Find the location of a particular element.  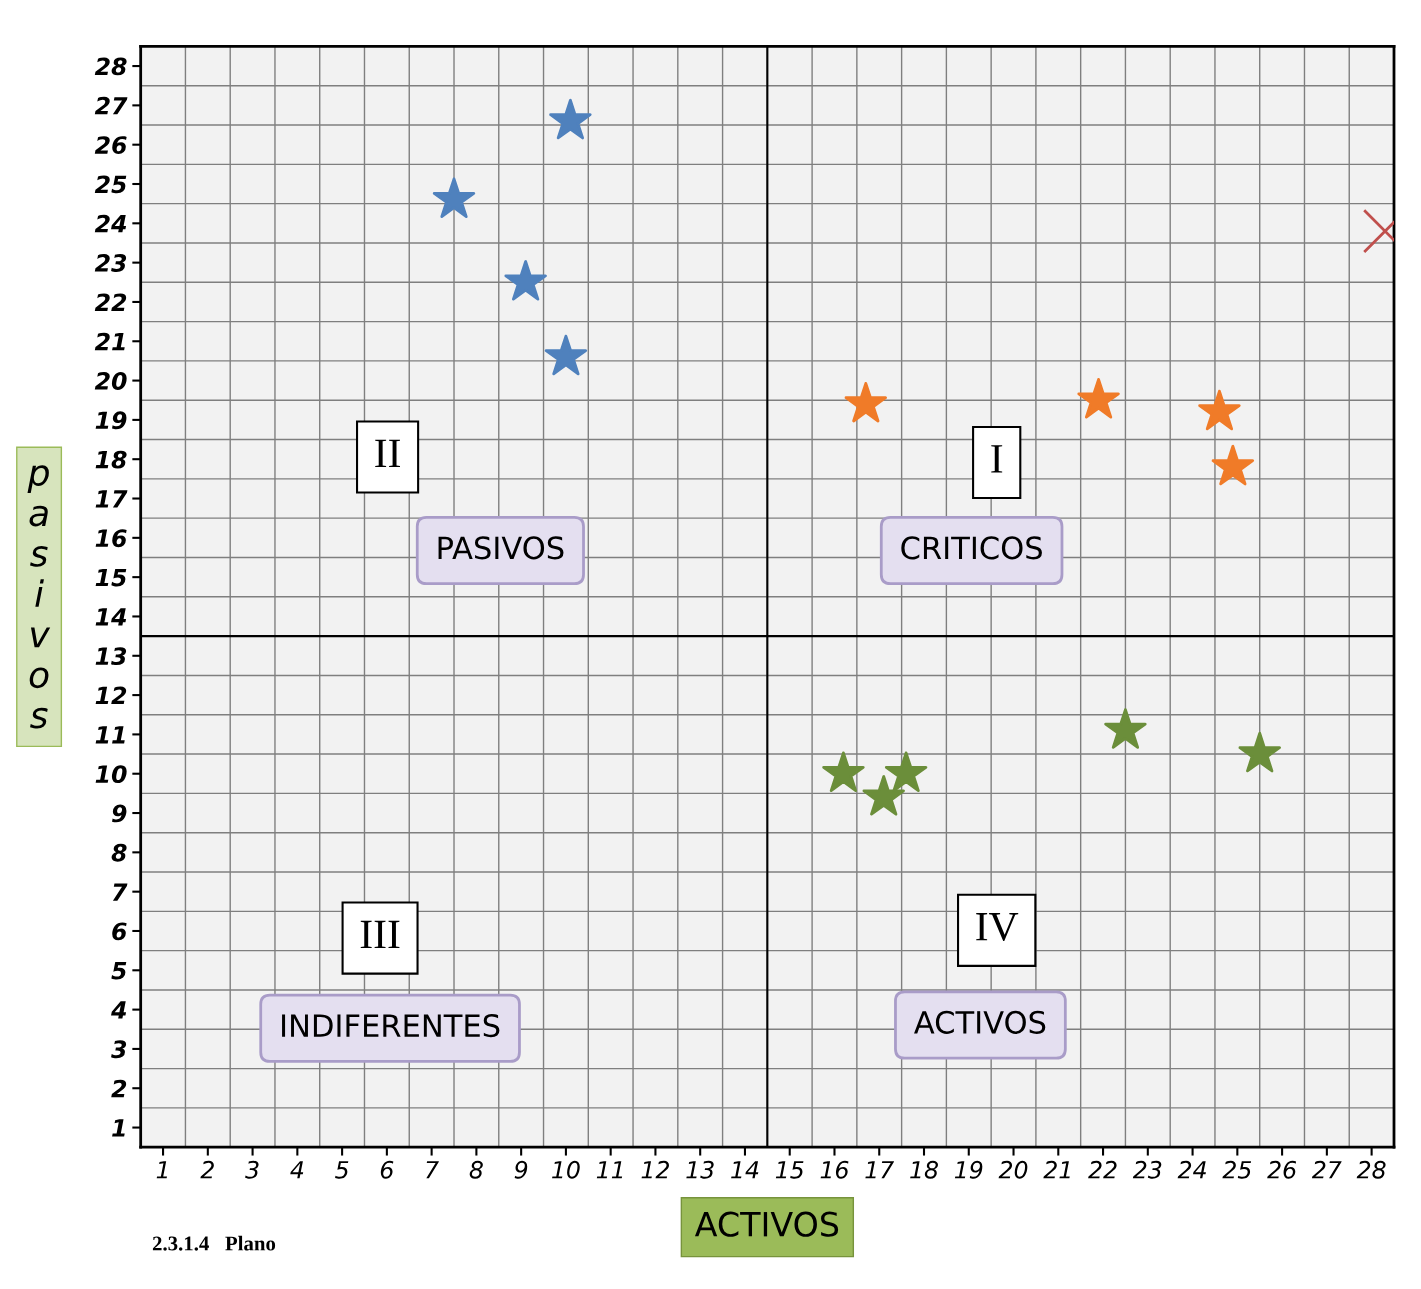

x-axis-title: ACTIVOS is located at coordinates (766, 1224).